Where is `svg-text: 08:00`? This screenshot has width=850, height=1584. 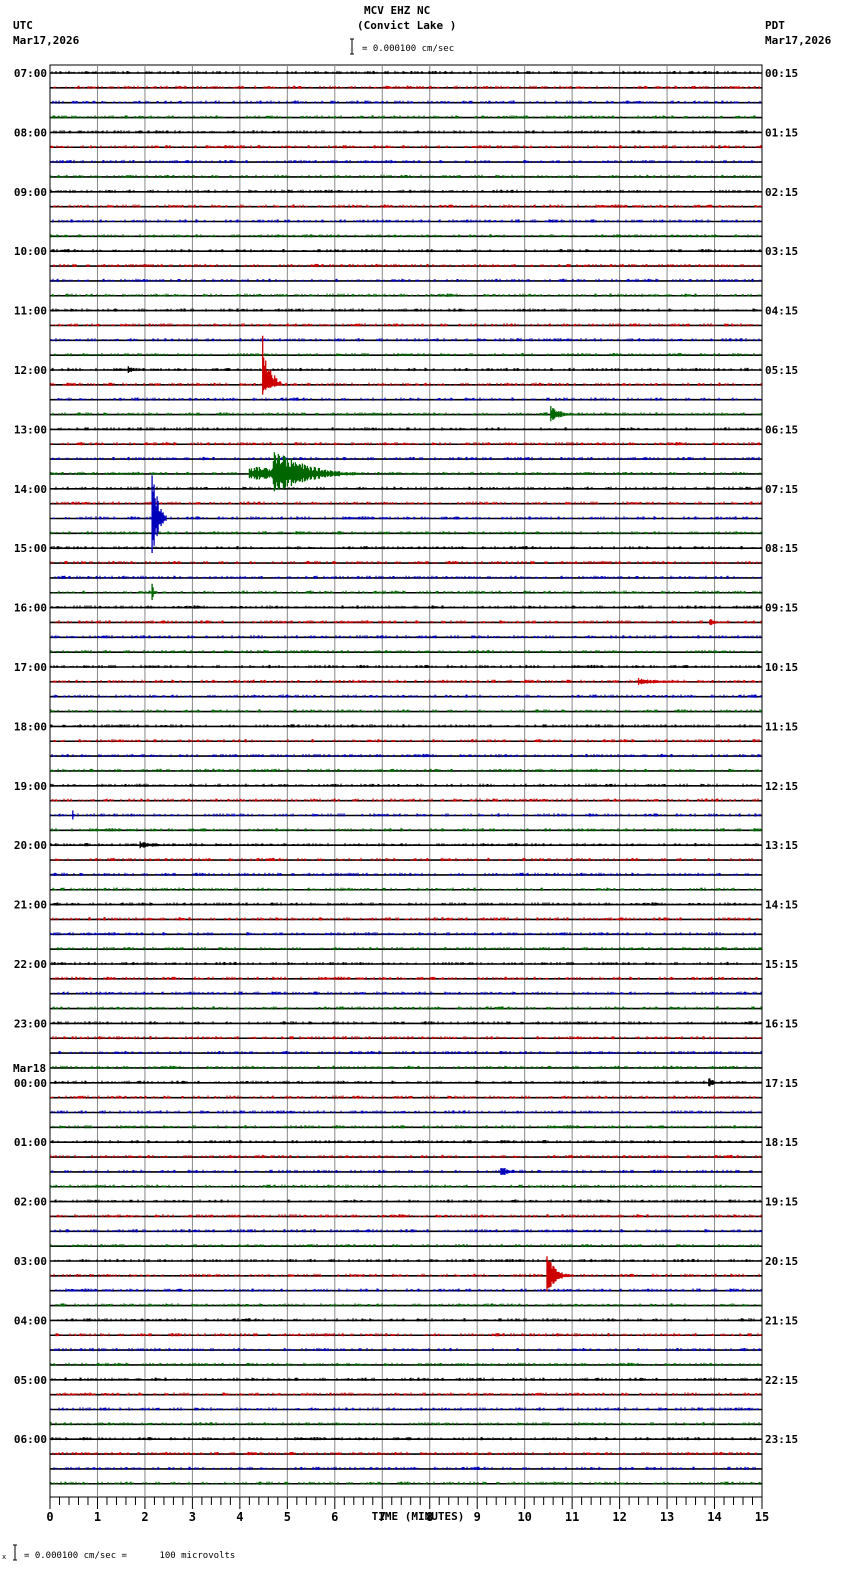 svg-text: 08:00 is located at coordinates (30, 132).